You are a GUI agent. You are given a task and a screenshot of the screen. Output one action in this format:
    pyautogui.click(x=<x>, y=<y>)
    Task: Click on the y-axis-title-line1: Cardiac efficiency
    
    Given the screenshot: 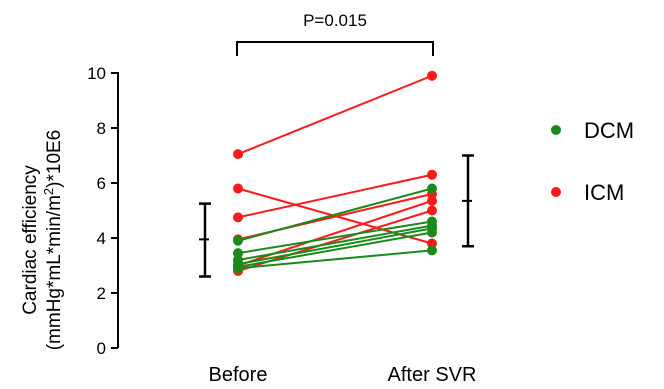 What is the action you would take?
    pyautogui.click(x=30, y=240)
    